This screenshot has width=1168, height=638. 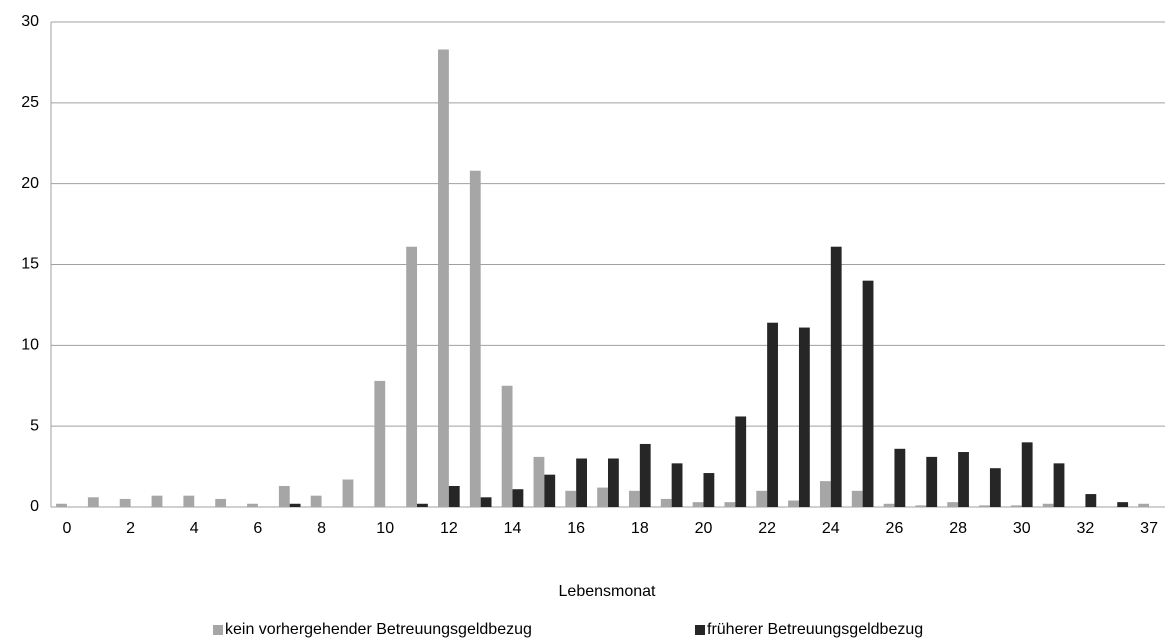 I want to click on y-tick-label: 25, so click(x=30, y=102).